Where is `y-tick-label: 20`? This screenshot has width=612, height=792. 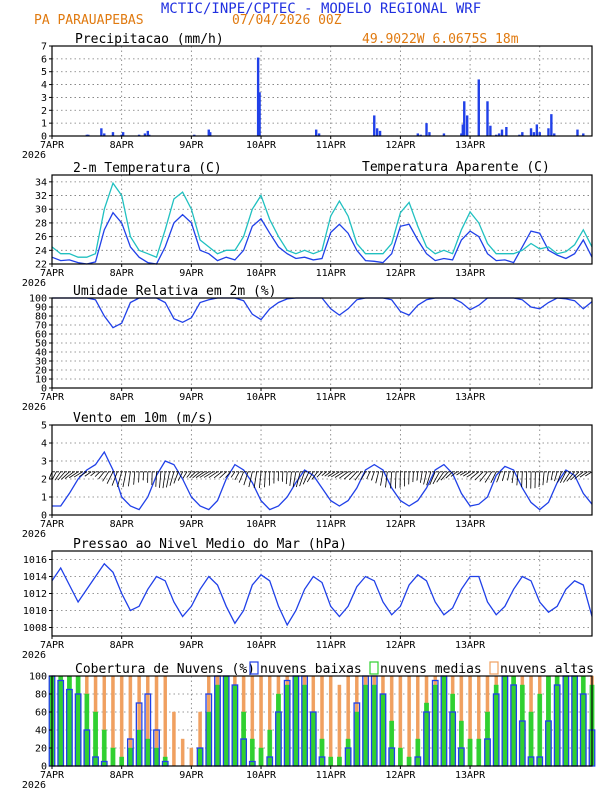 y-tick-label: 20 is located at coordinates (41, 371).